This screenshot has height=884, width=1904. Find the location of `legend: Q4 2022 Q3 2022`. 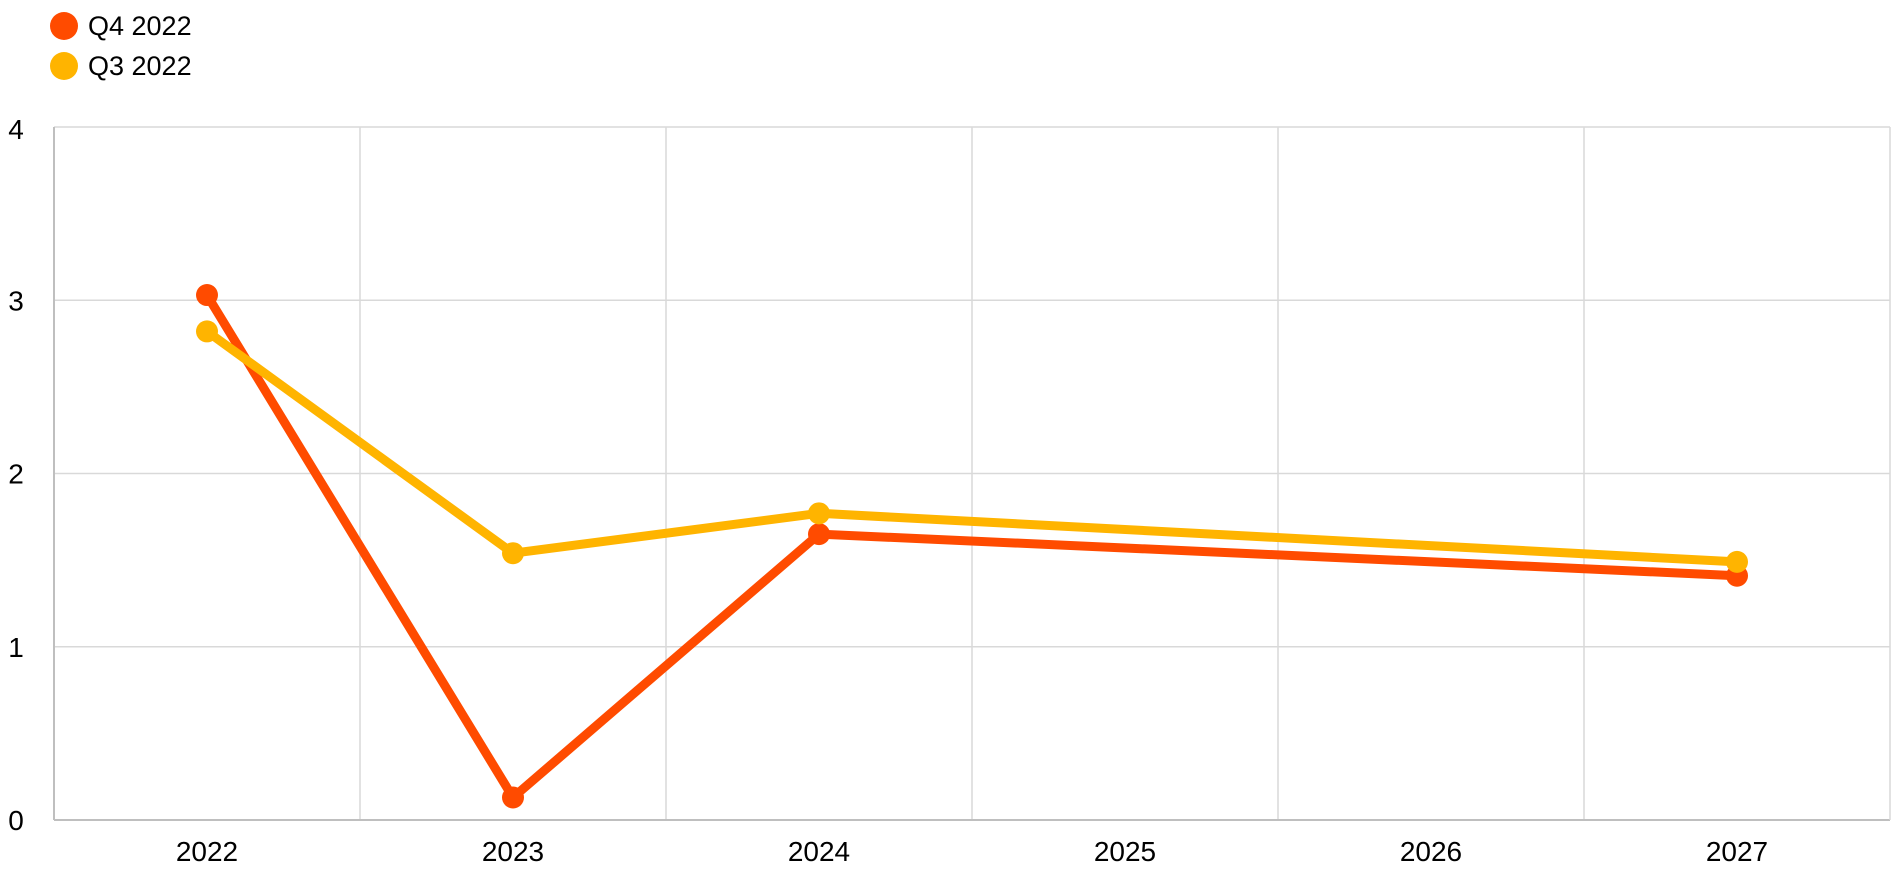

legend: Q4 2022 Q3 2022 is located at coordinates (121, 46).